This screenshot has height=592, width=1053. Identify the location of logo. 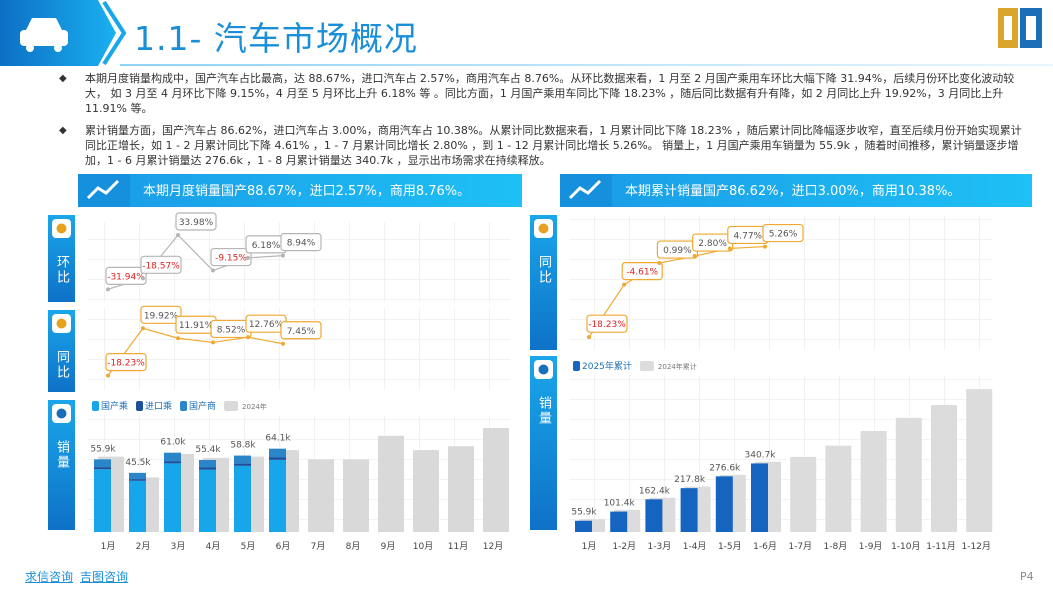
(1020, 28).